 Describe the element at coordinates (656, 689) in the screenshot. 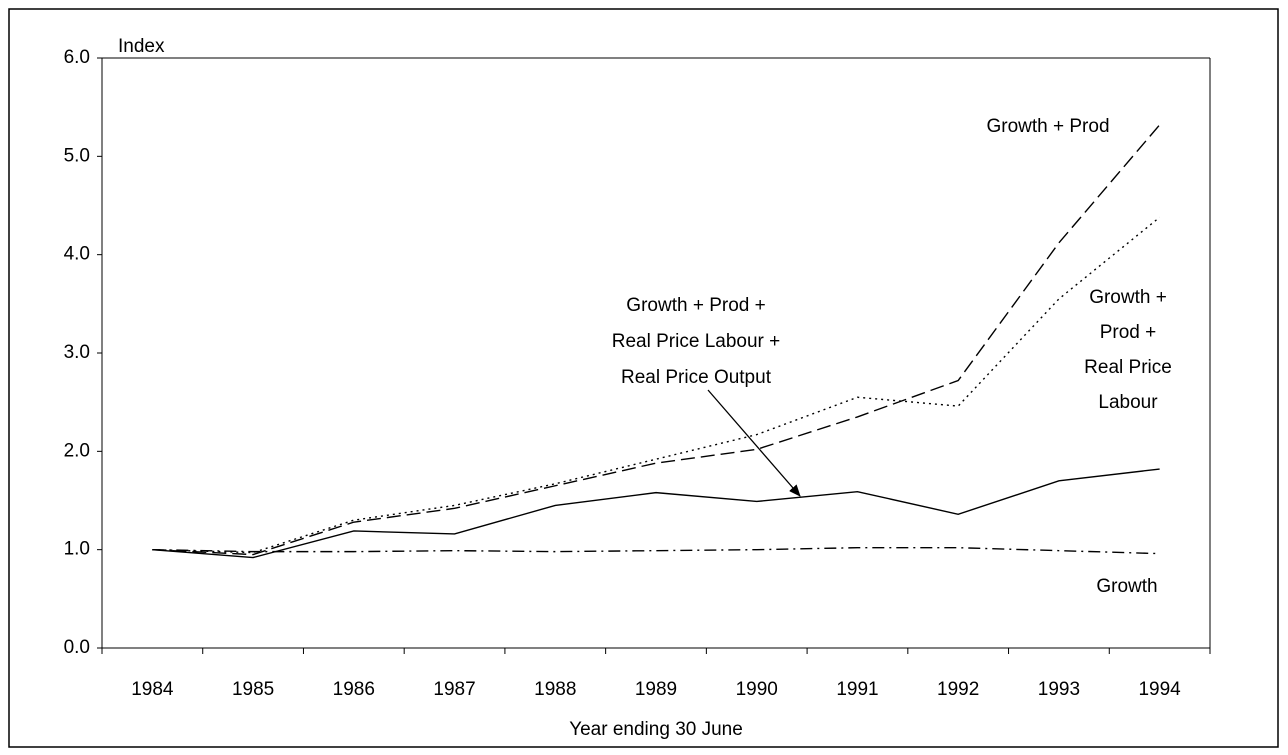

I see `x-tick-label: 1989` at that location.